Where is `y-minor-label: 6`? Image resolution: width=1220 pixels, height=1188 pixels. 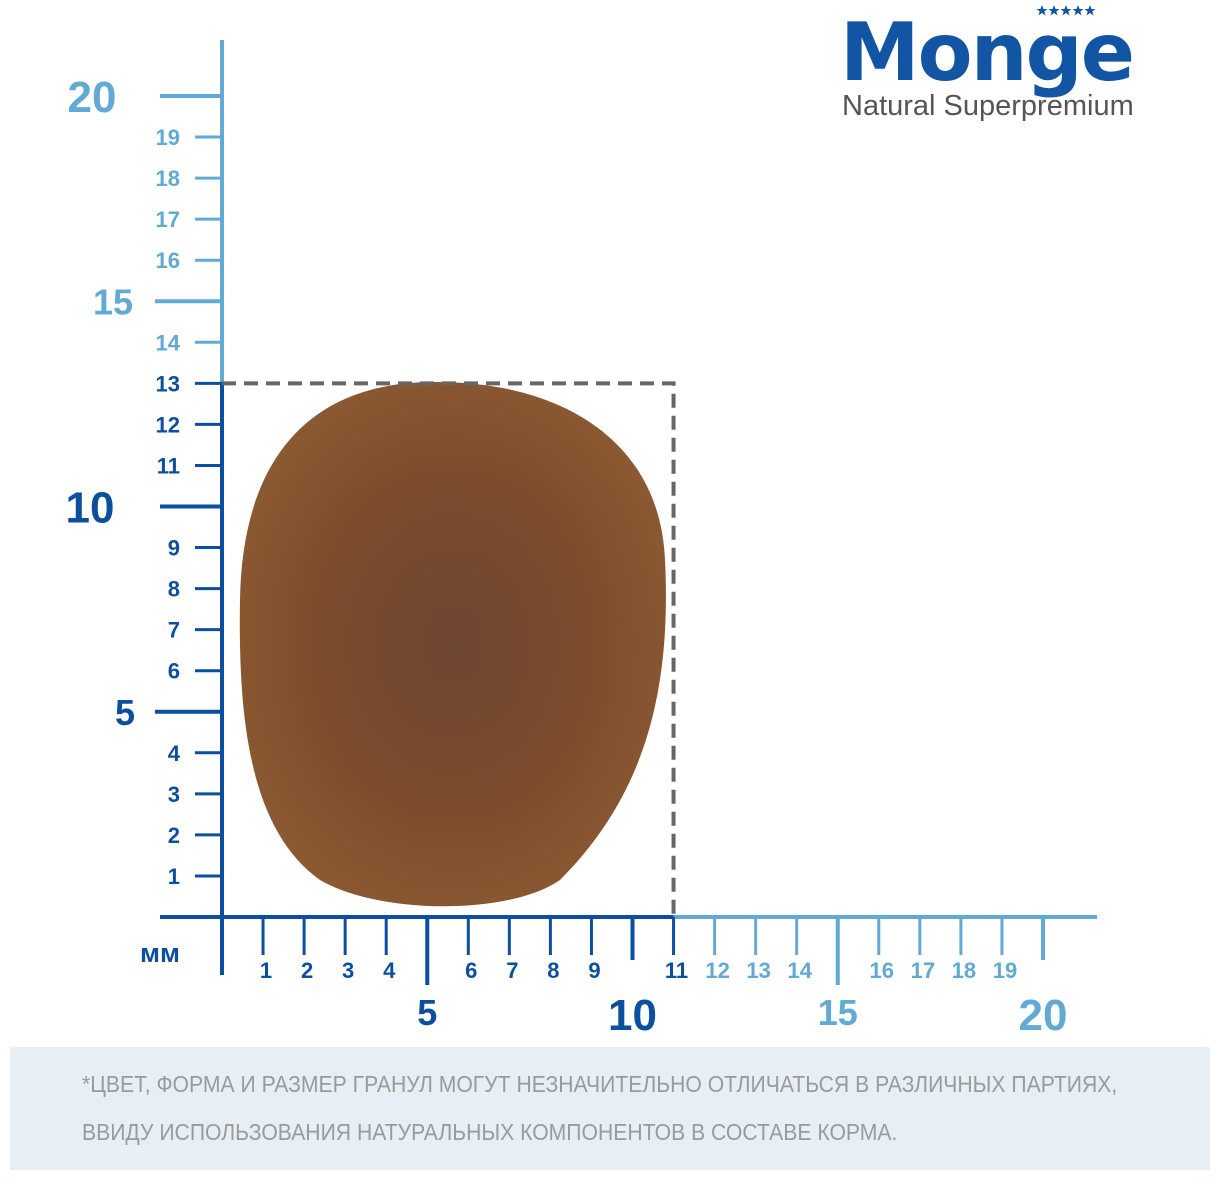 y-minor-label: 6 is located at coordinates (174, 671).